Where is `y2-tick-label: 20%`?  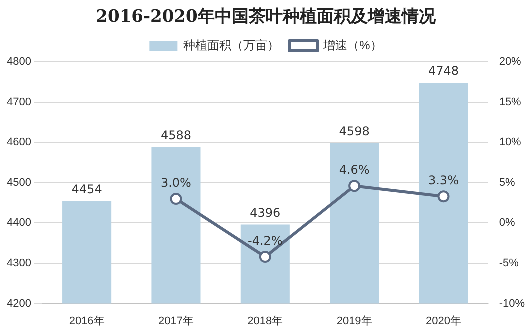
y2-tick-label: 20% is located at coordinates (510, 62).